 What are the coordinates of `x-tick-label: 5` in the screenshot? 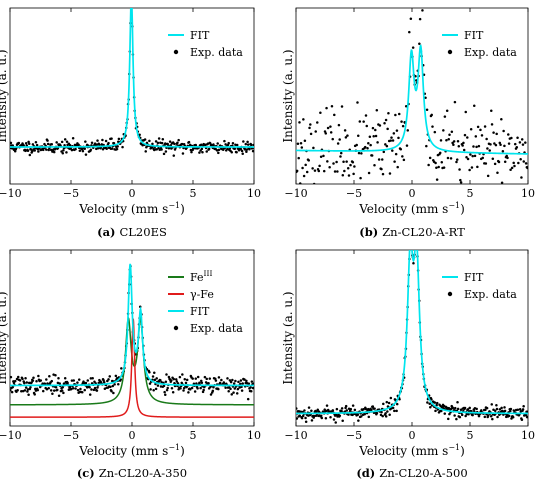 It's located at (470, 435).